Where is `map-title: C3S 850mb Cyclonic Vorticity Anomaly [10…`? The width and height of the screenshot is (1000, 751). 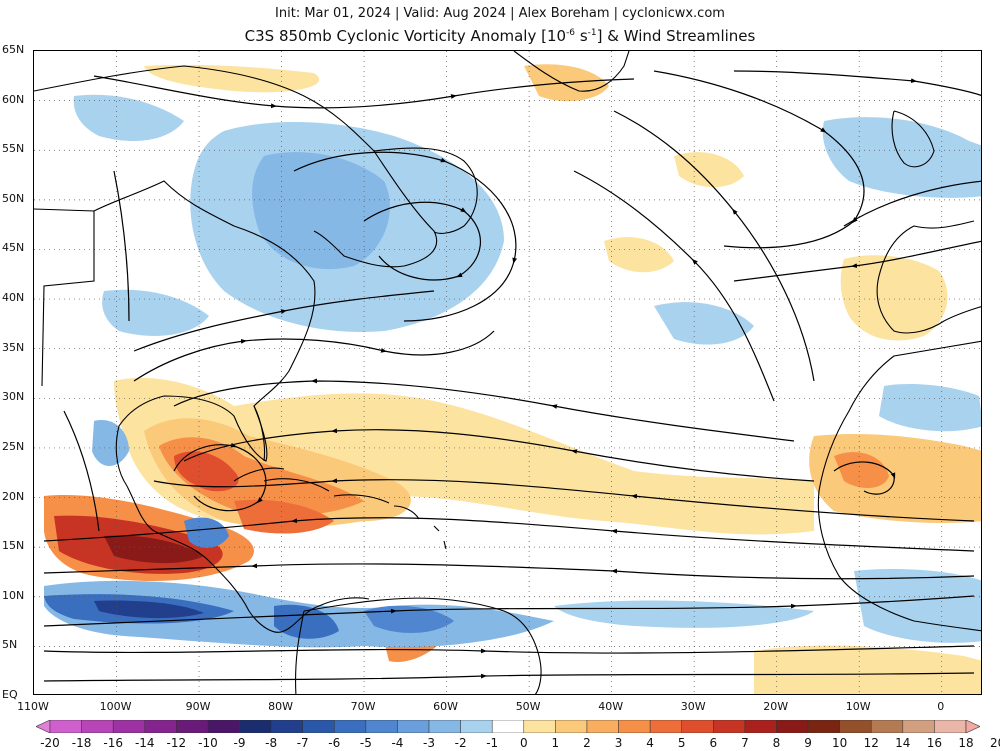 map-title: C3S 850mb Cyclonic Vorticity Anomaly [10… is located at coordinates (500, 36).